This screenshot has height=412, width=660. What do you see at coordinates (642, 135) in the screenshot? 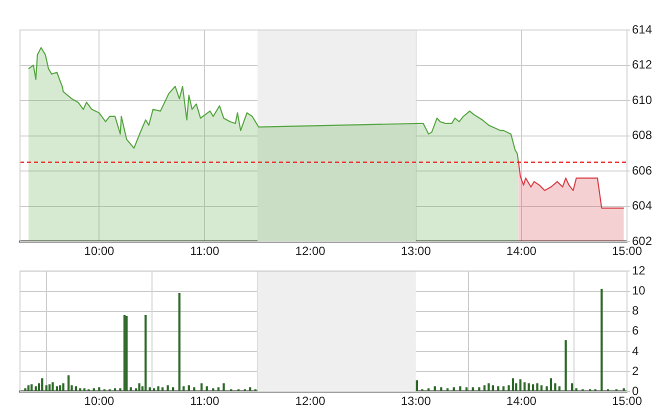
I see `y-tick-label: 608` at bounding box center [642, 135].